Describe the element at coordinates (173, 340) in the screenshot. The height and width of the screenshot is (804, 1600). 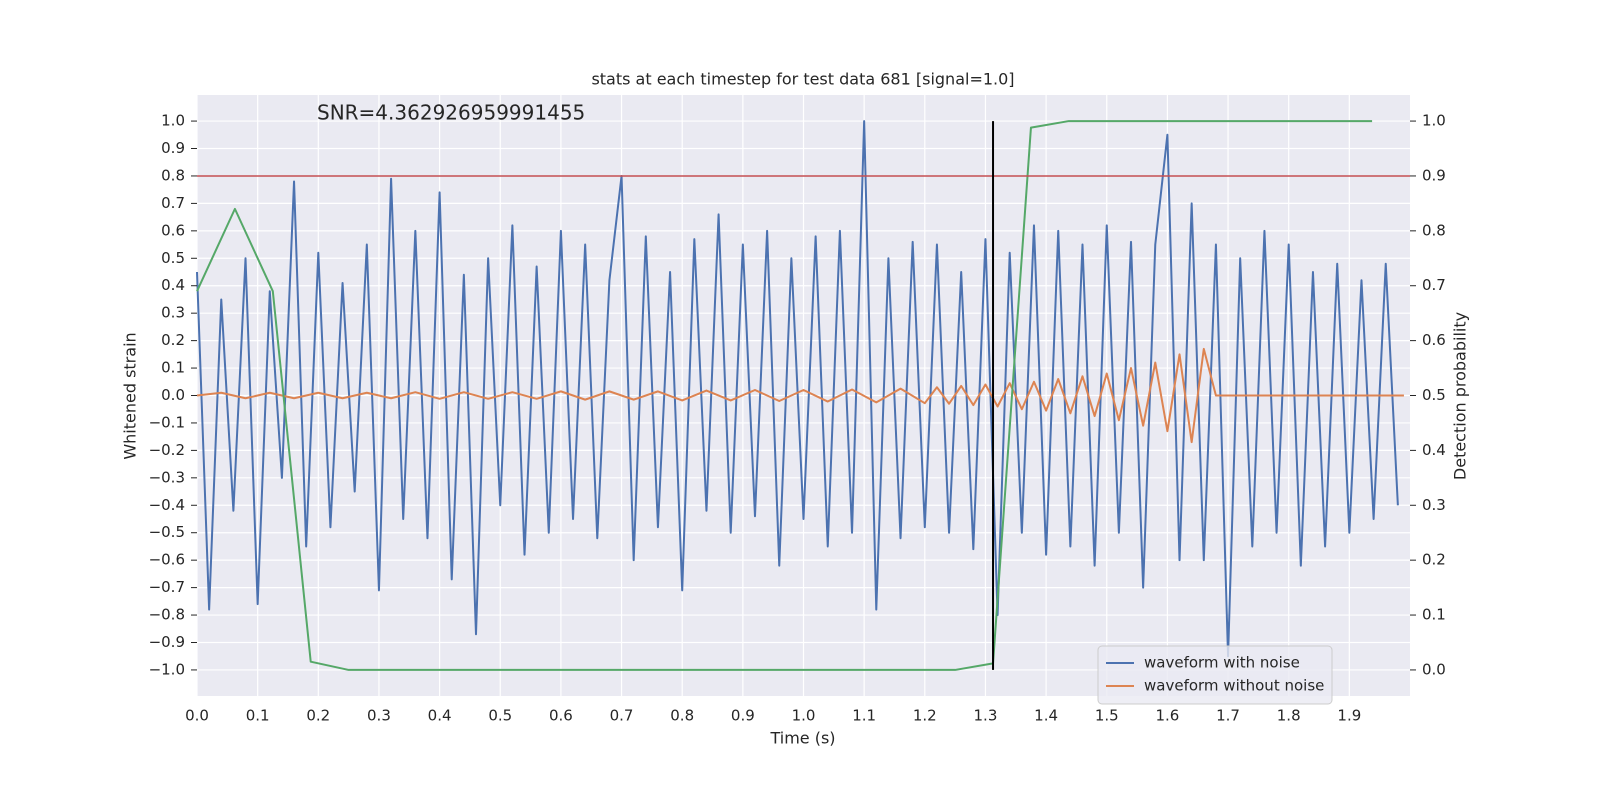
I see `y-tick-label: 0.2` at that location.